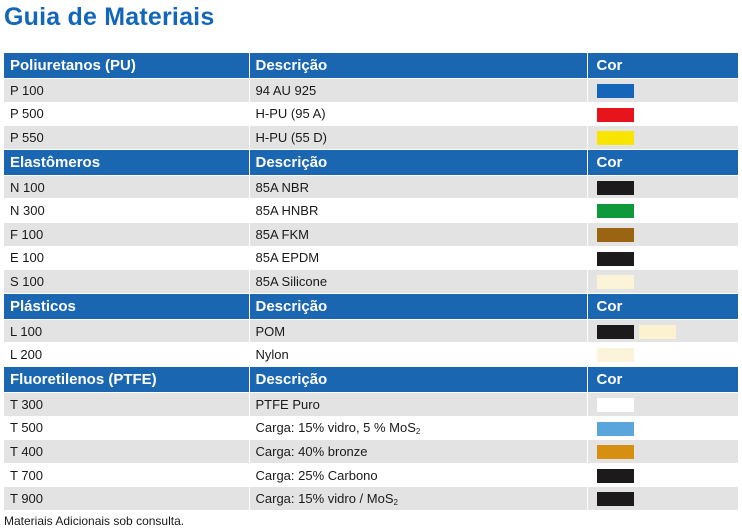 This screenshot has height=530, width=742. I want to click on material-code: T 700, so click(127, 475).